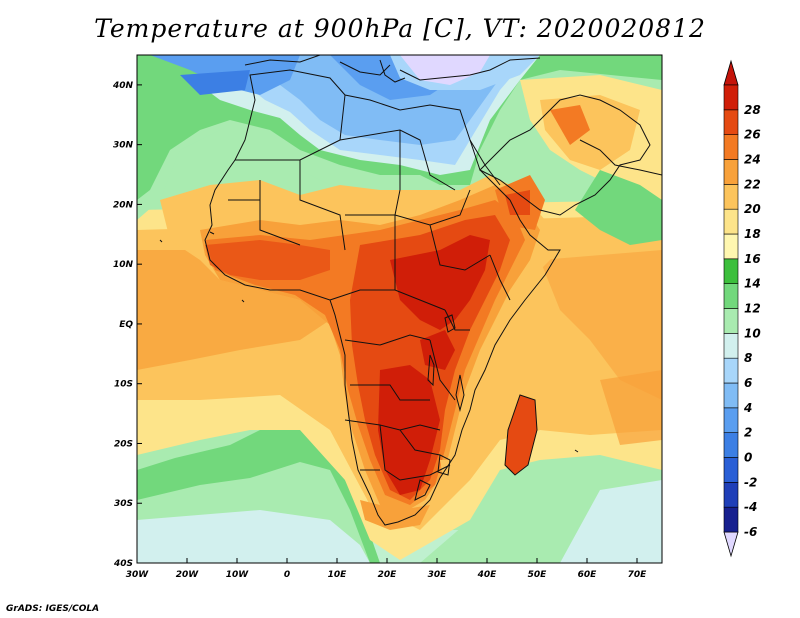 The image size is (800, 618). What do you see at coordinates (123, 504) in the screenshot?
I see `lat-tick-label: 30S` at bounding box center [123, 504].